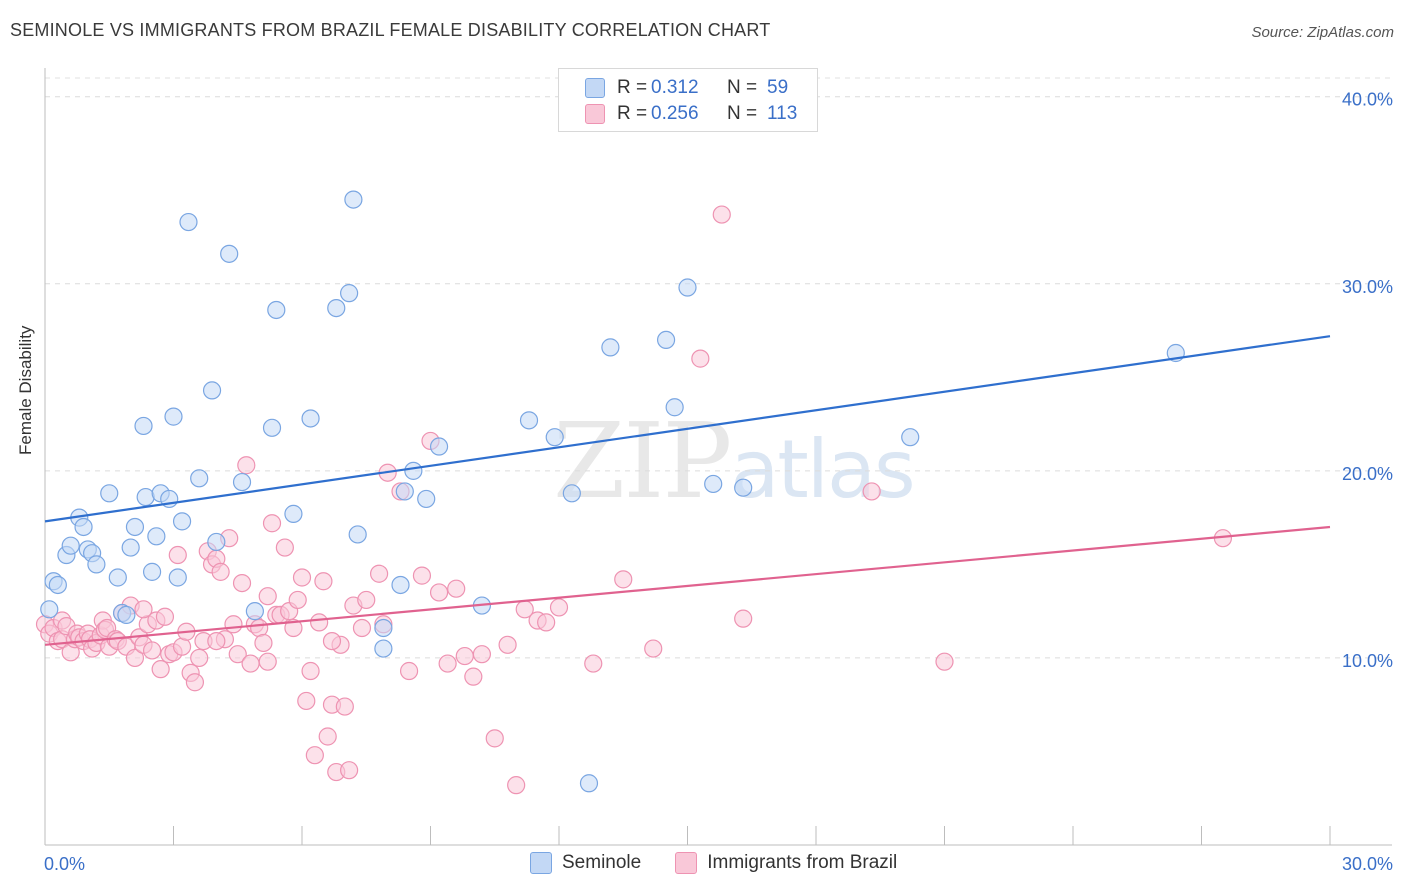  I want to click on legend-r-label: R =, so click(632, 113).